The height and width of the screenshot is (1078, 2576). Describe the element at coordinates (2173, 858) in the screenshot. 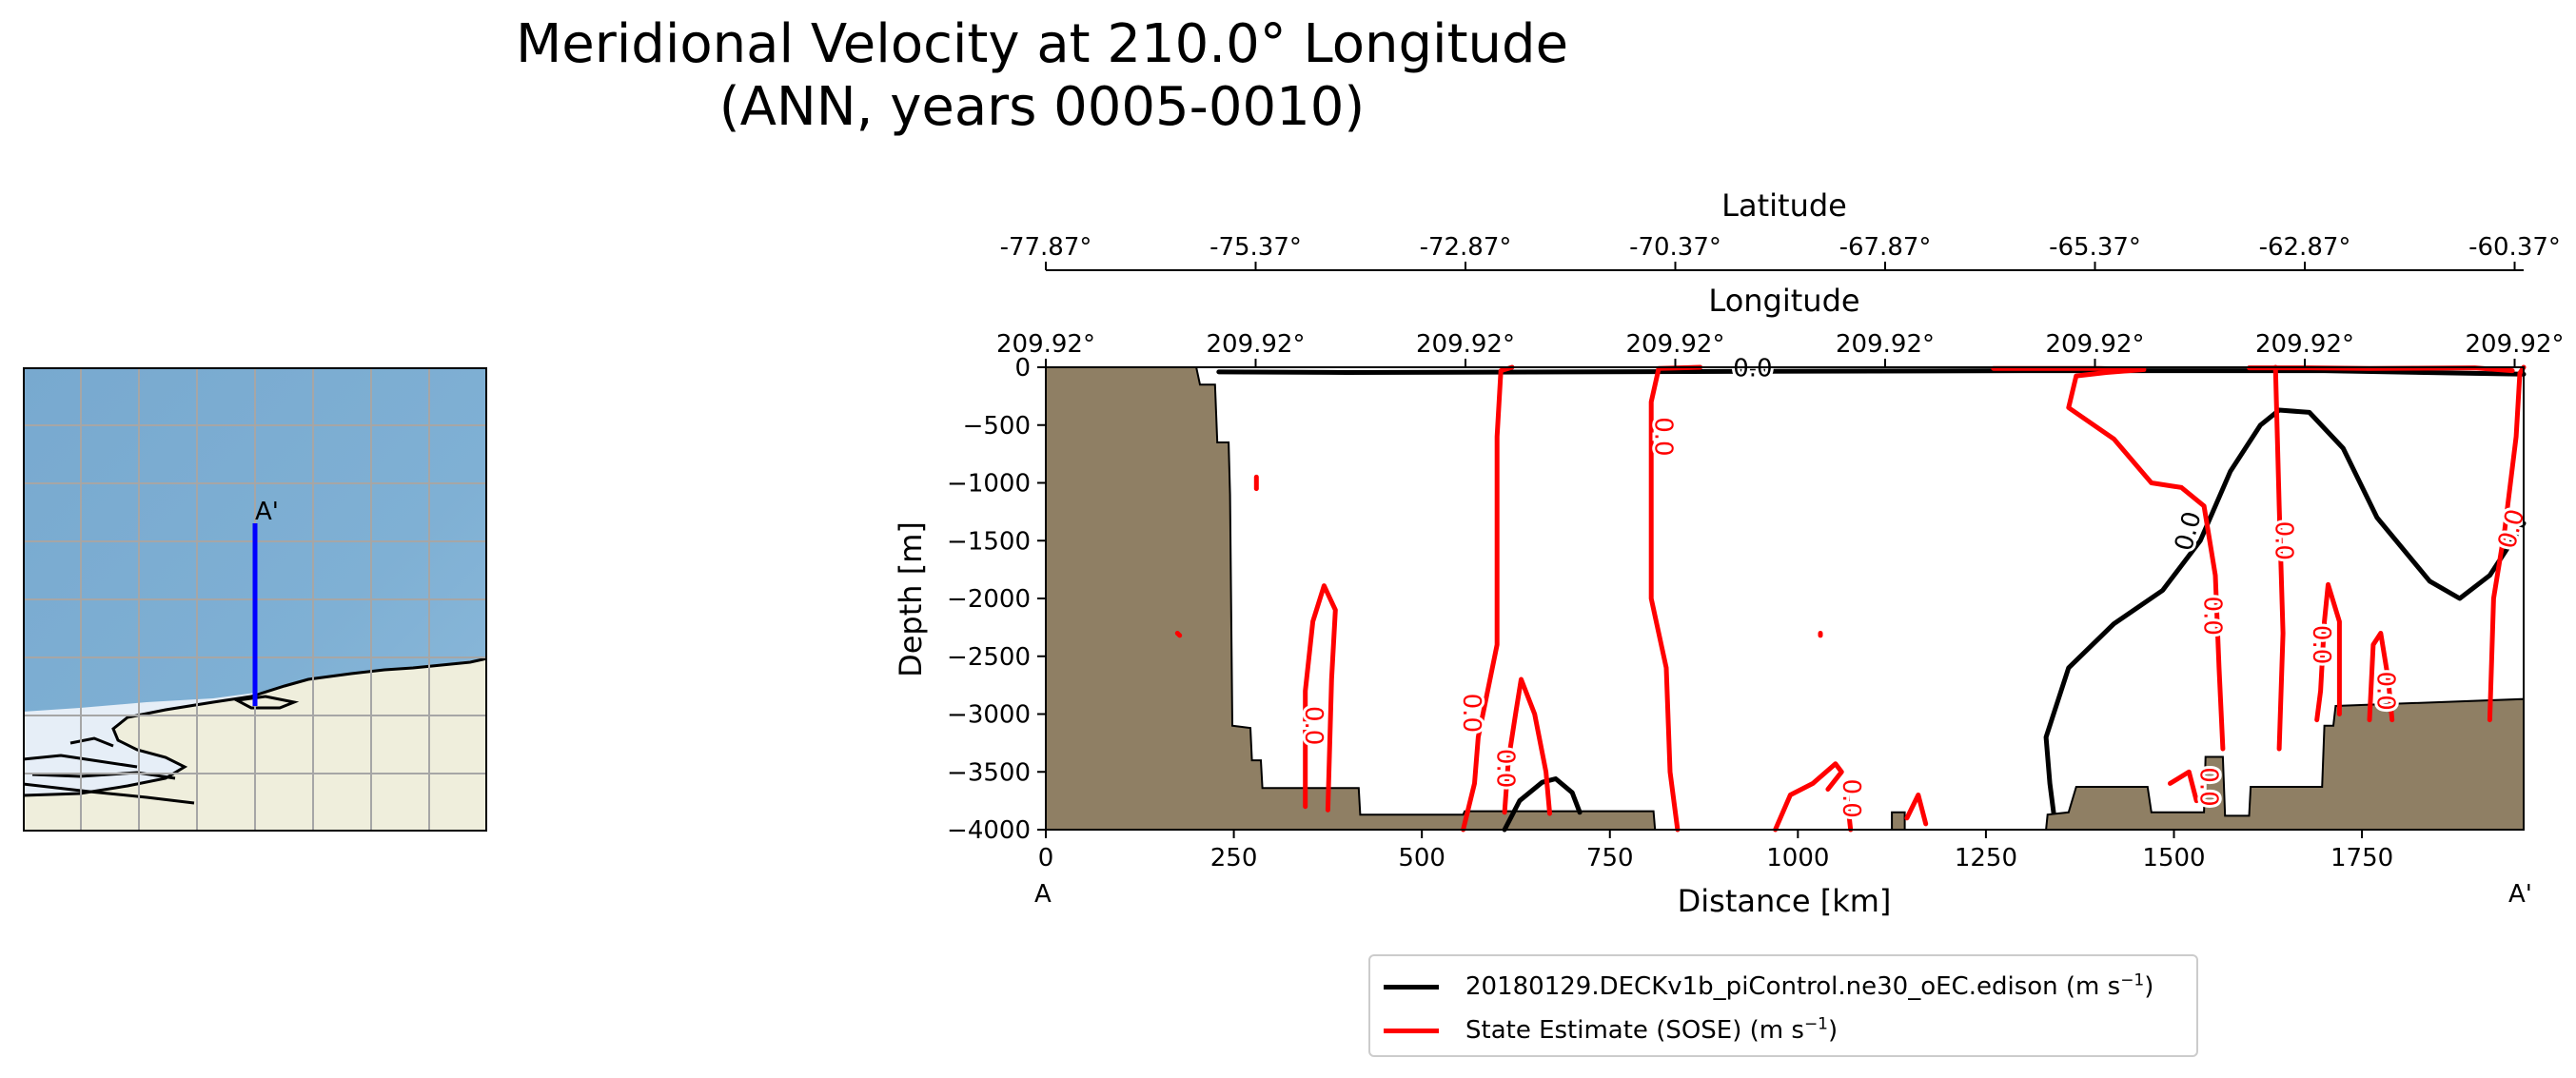

I see `x-tick-label: 1500` at that location.